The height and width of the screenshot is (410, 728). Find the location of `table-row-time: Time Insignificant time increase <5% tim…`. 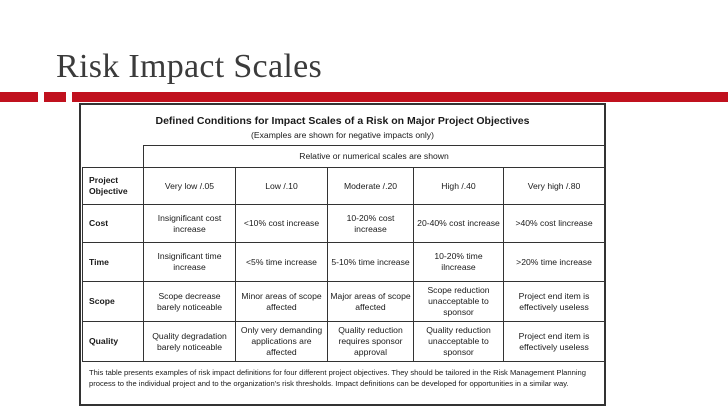

table-row-time: Time Insignificant time increase <5% tim… is located at coordinates (344, 262).